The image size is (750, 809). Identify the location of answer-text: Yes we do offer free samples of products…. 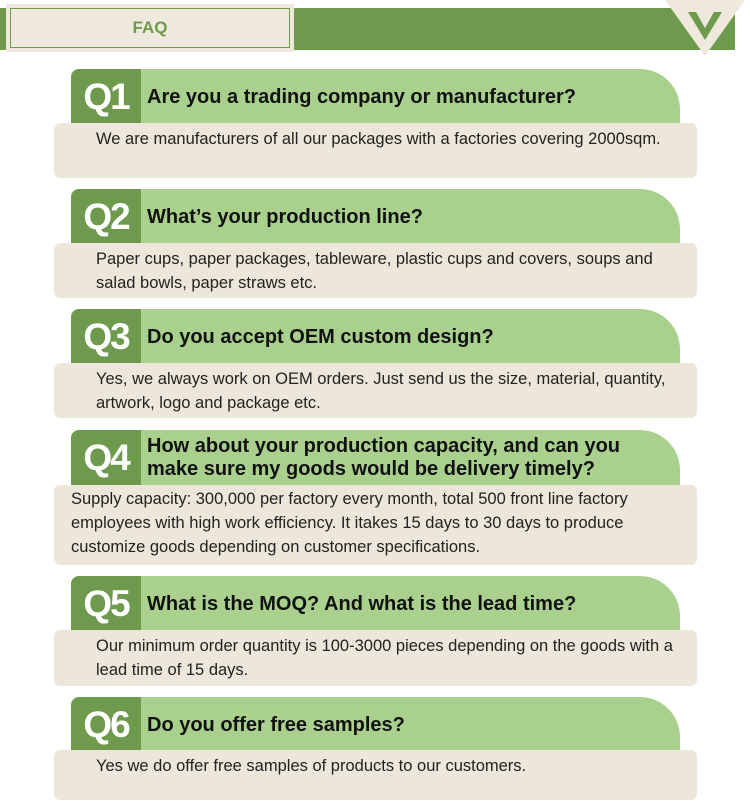
(375, 775).